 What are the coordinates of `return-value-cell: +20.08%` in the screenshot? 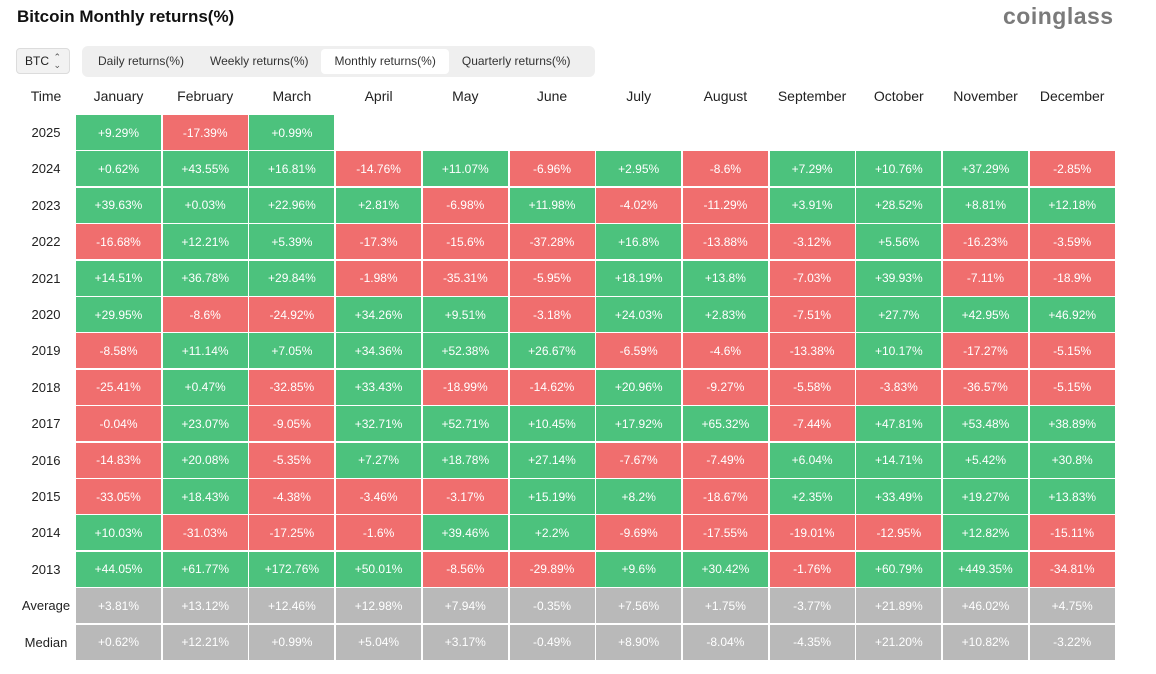 It's located at (205, 460).